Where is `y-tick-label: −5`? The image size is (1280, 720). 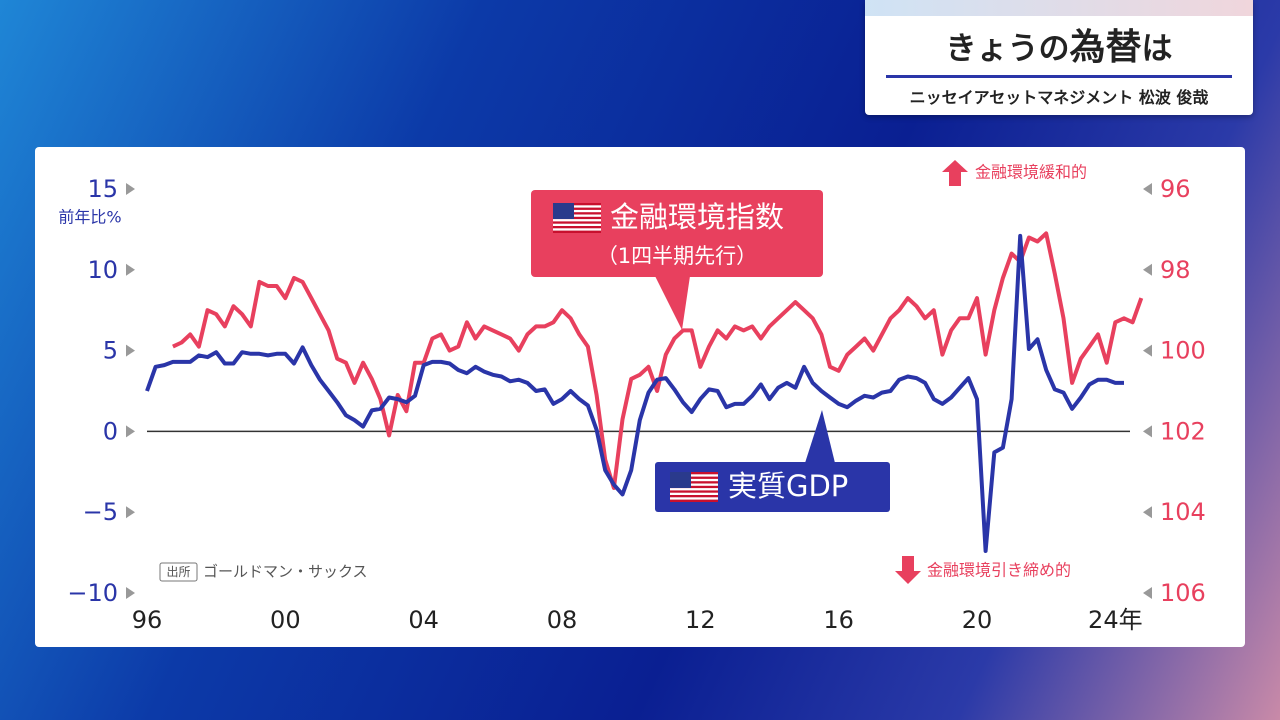 y-tick-label: −5 is located at coordinates (100, 512).